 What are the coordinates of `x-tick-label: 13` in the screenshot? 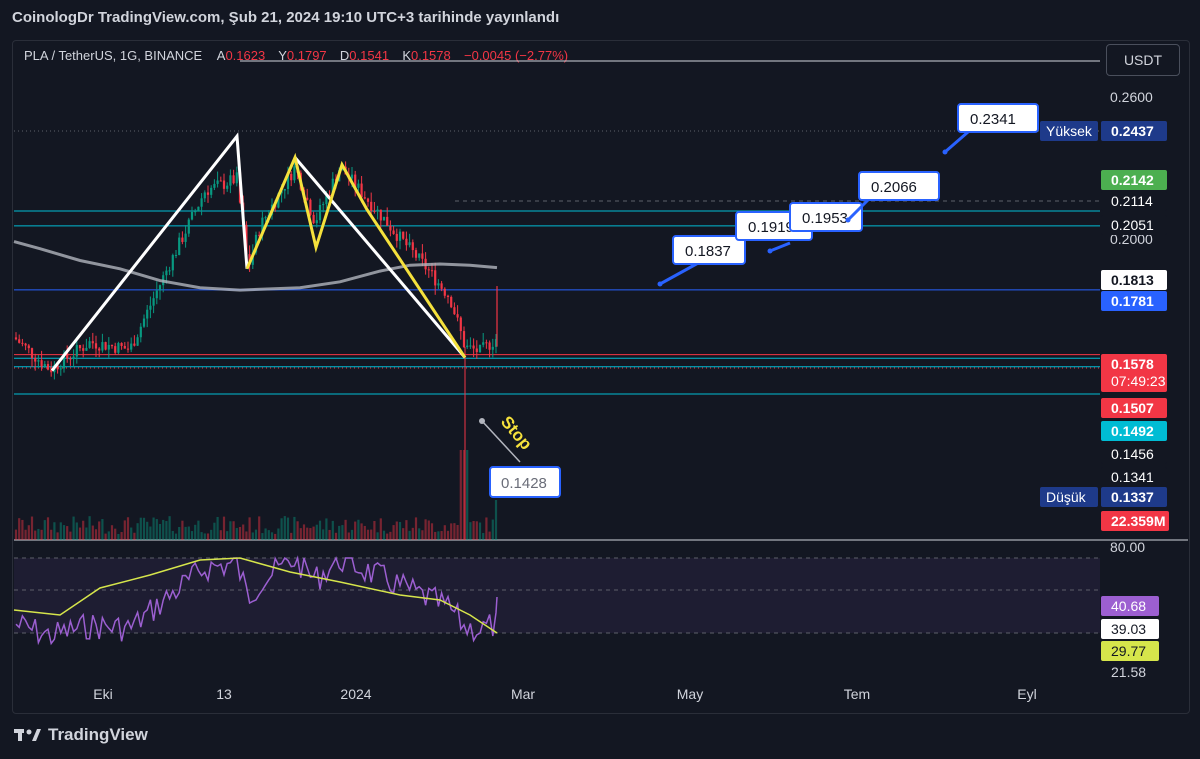 It's located at (224, 694).